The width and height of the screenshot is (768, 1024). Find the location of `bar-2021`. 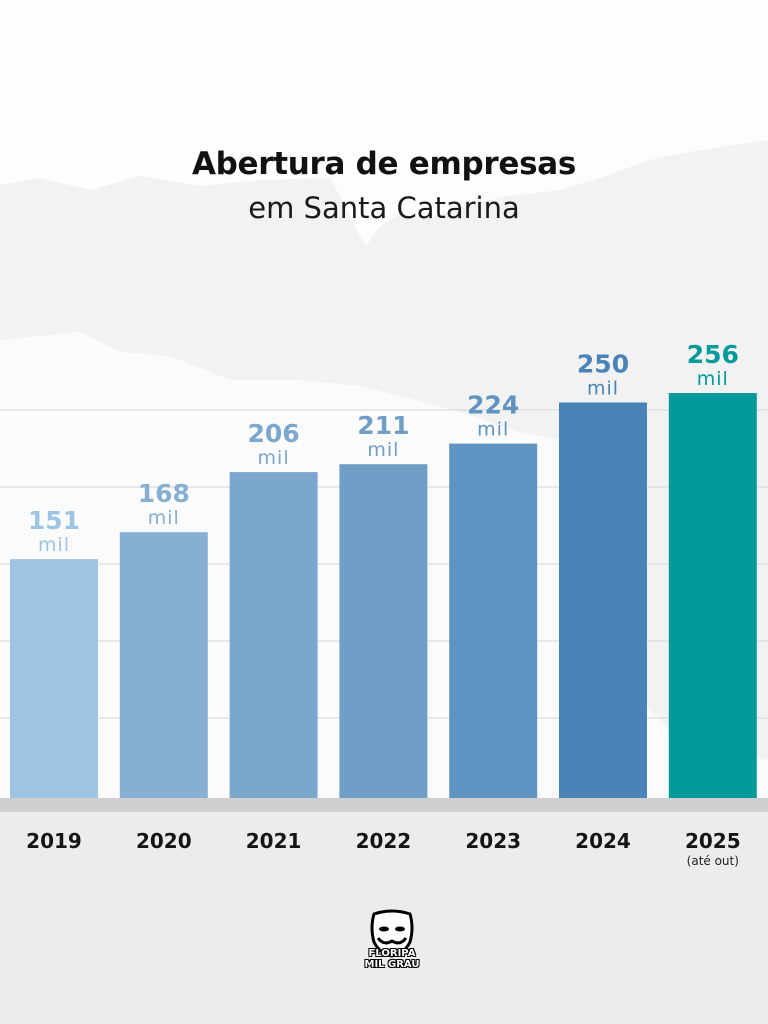

bar-2021 is located at coordinates (273, 635).